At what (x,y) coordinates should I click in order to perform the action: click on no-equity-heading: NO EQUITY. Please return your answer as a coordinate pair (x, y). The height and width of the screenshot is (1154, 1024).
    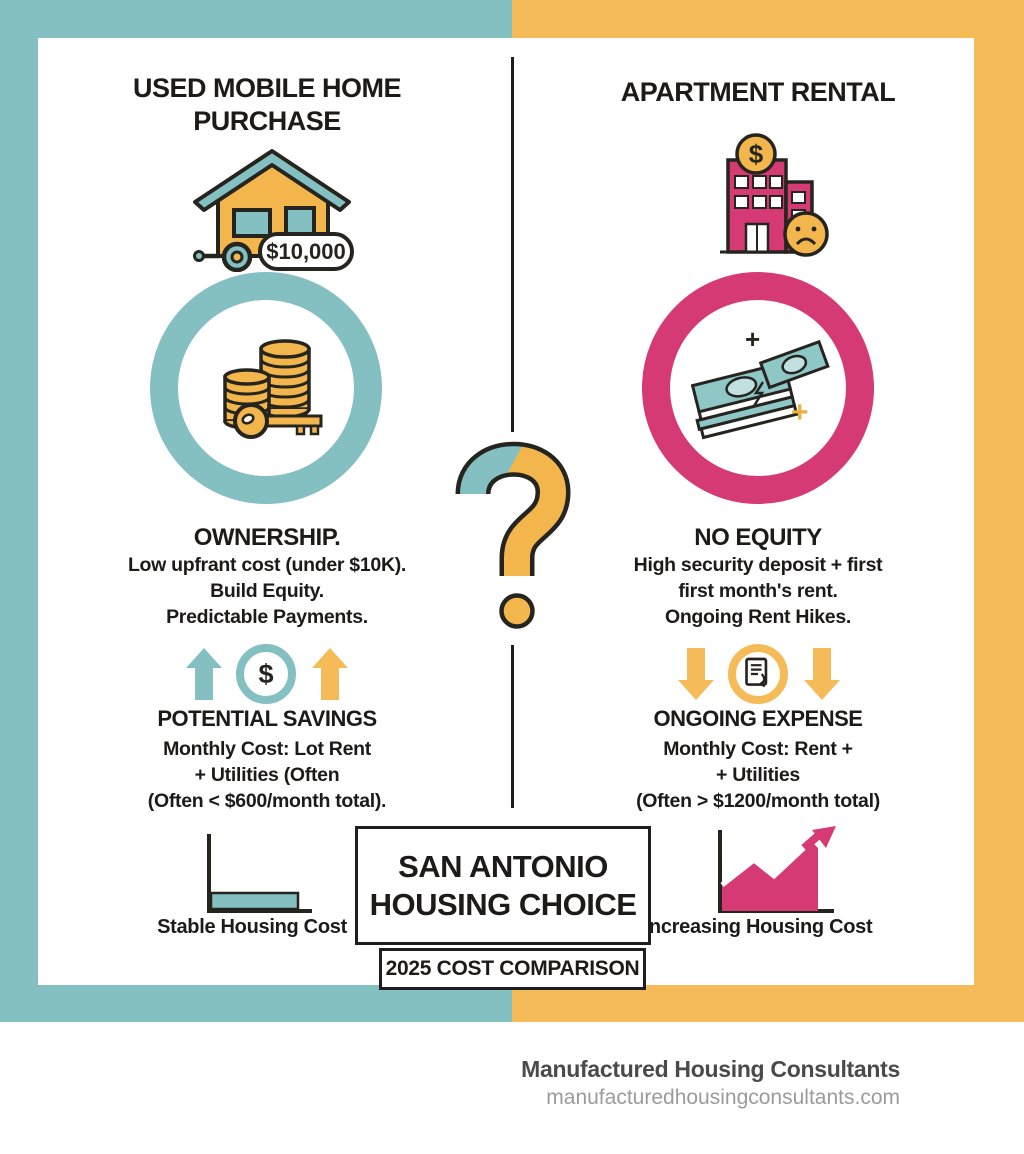
    Looking at the image, I should click on (758, 537).